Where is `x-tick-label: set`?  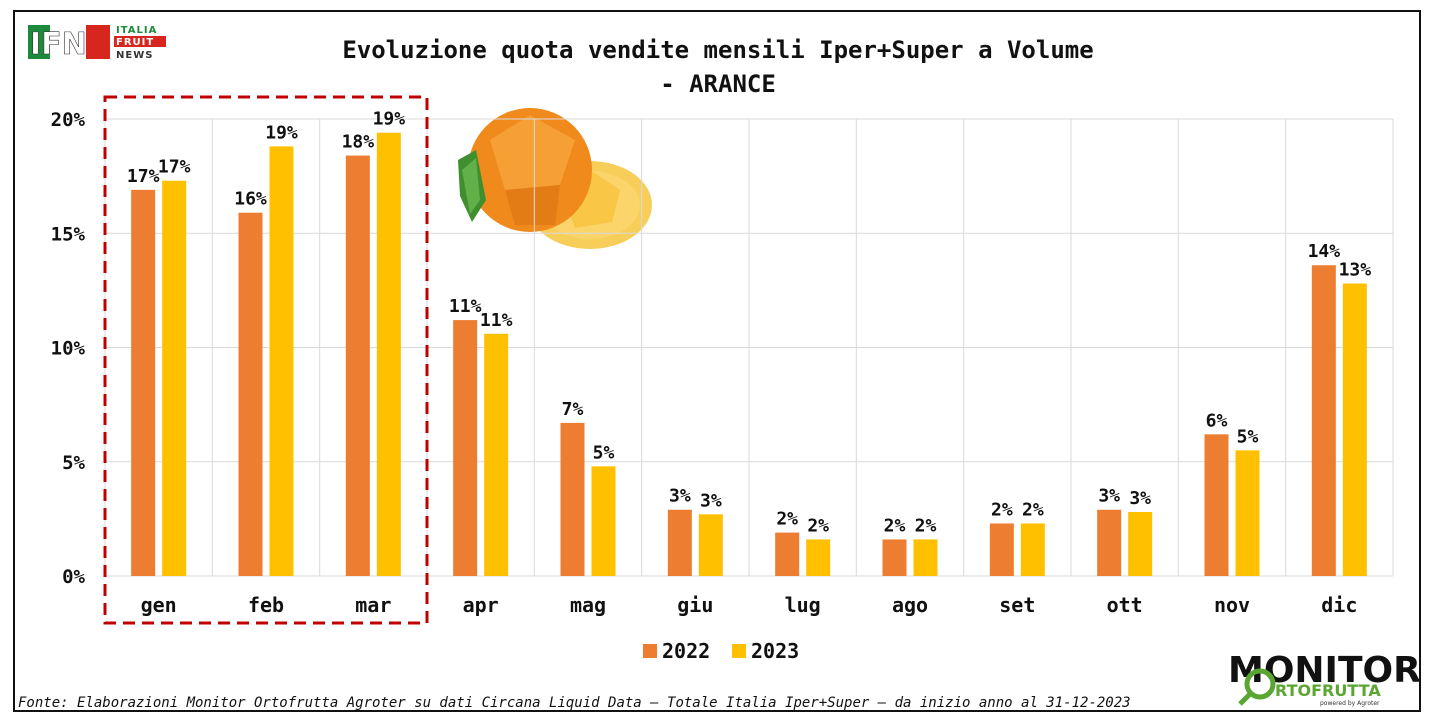 x-tick-label: set is located at coordinates (1017, 605).